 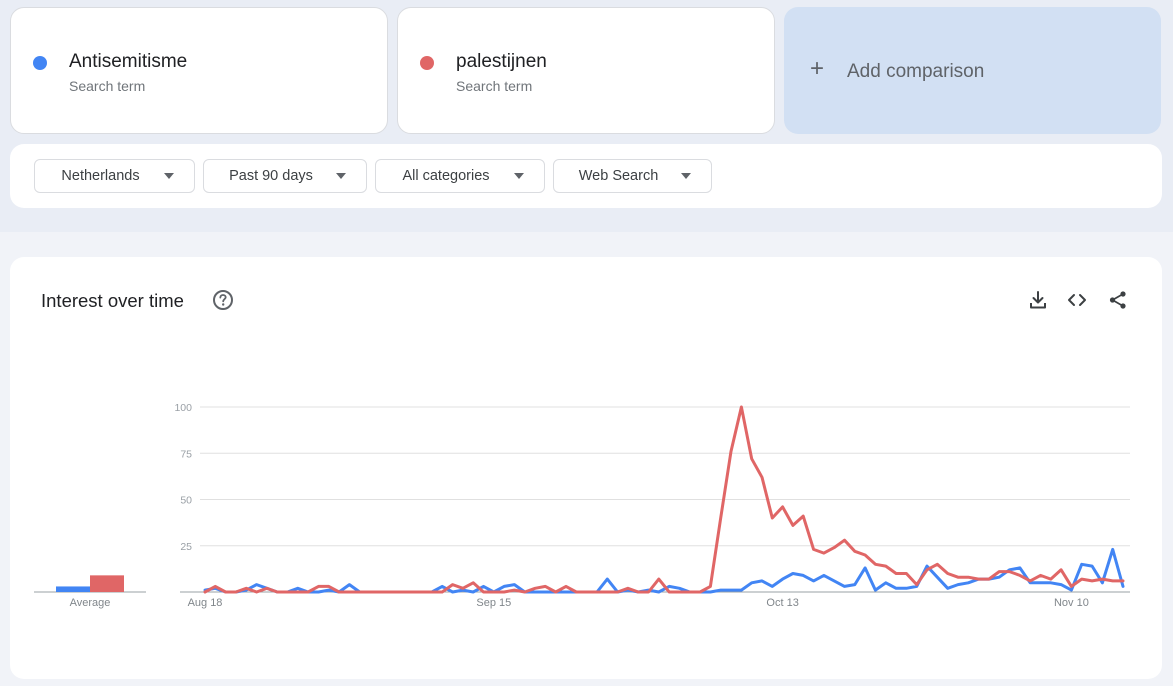 I want to click on term-name: palestijnen, so click(x=501, y=61).